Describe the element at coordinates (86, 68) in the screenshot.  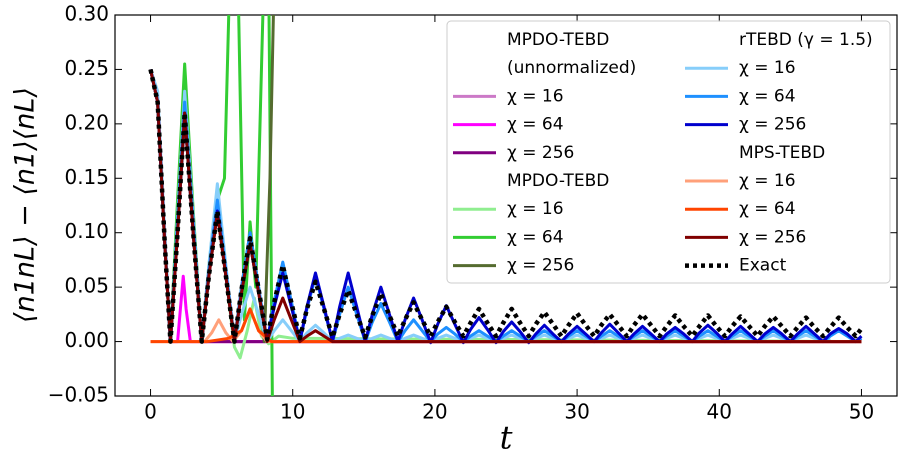
I see `y-tick-label: 0.25` at that location.